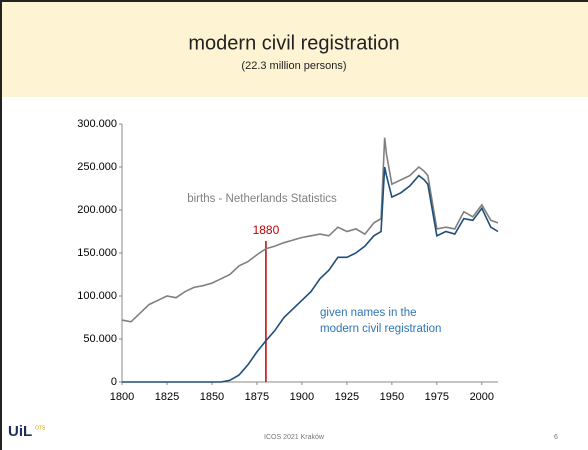 This screenshot has height=450, width=588. What do you see at coordinates (302, 397) in the screenshot?
I see `x-tick-label: 1900` at bounding box center [302, 397].